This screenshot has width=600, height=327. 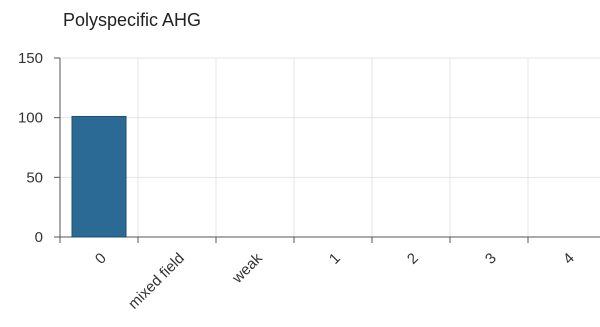 What do you see at coordinates (413, 259) in the screenshot?
I see `x-tick-label: 2` at bounding box center [413, 259].